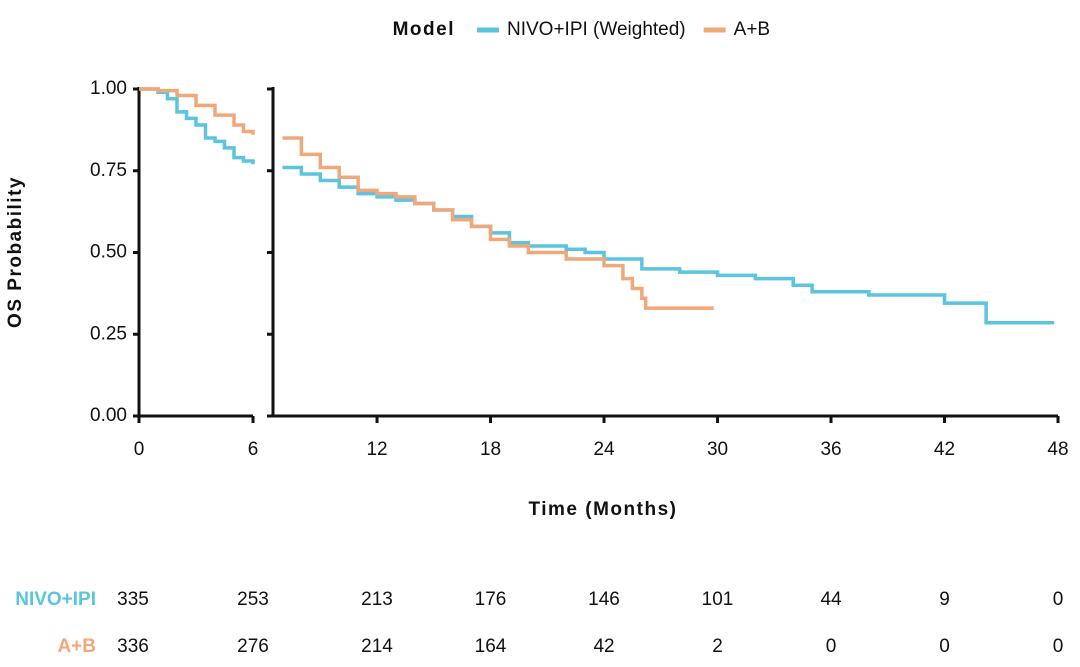 Image resolution: width=1080 pixels, height=667 pixels. I want to click on y-tick-label: 0.75, so click(108, 170).